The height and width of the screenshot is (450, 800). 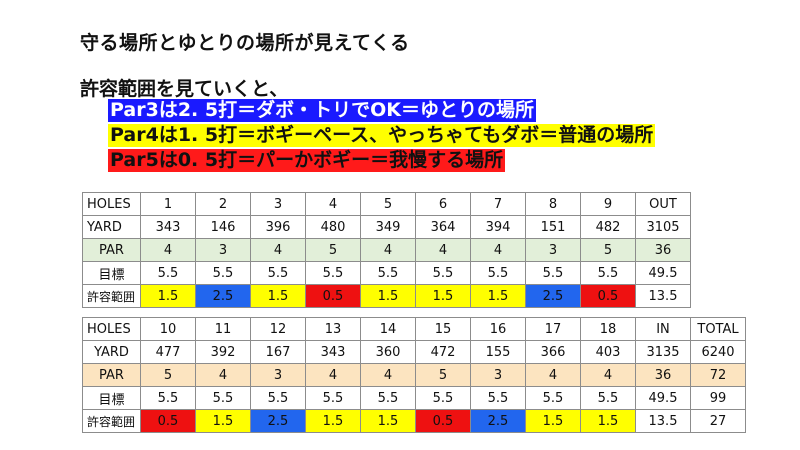 What do you see at coordinates (663, 329) in the screenshot?
I see `in-header: IN` at bounding box center [663, 329].